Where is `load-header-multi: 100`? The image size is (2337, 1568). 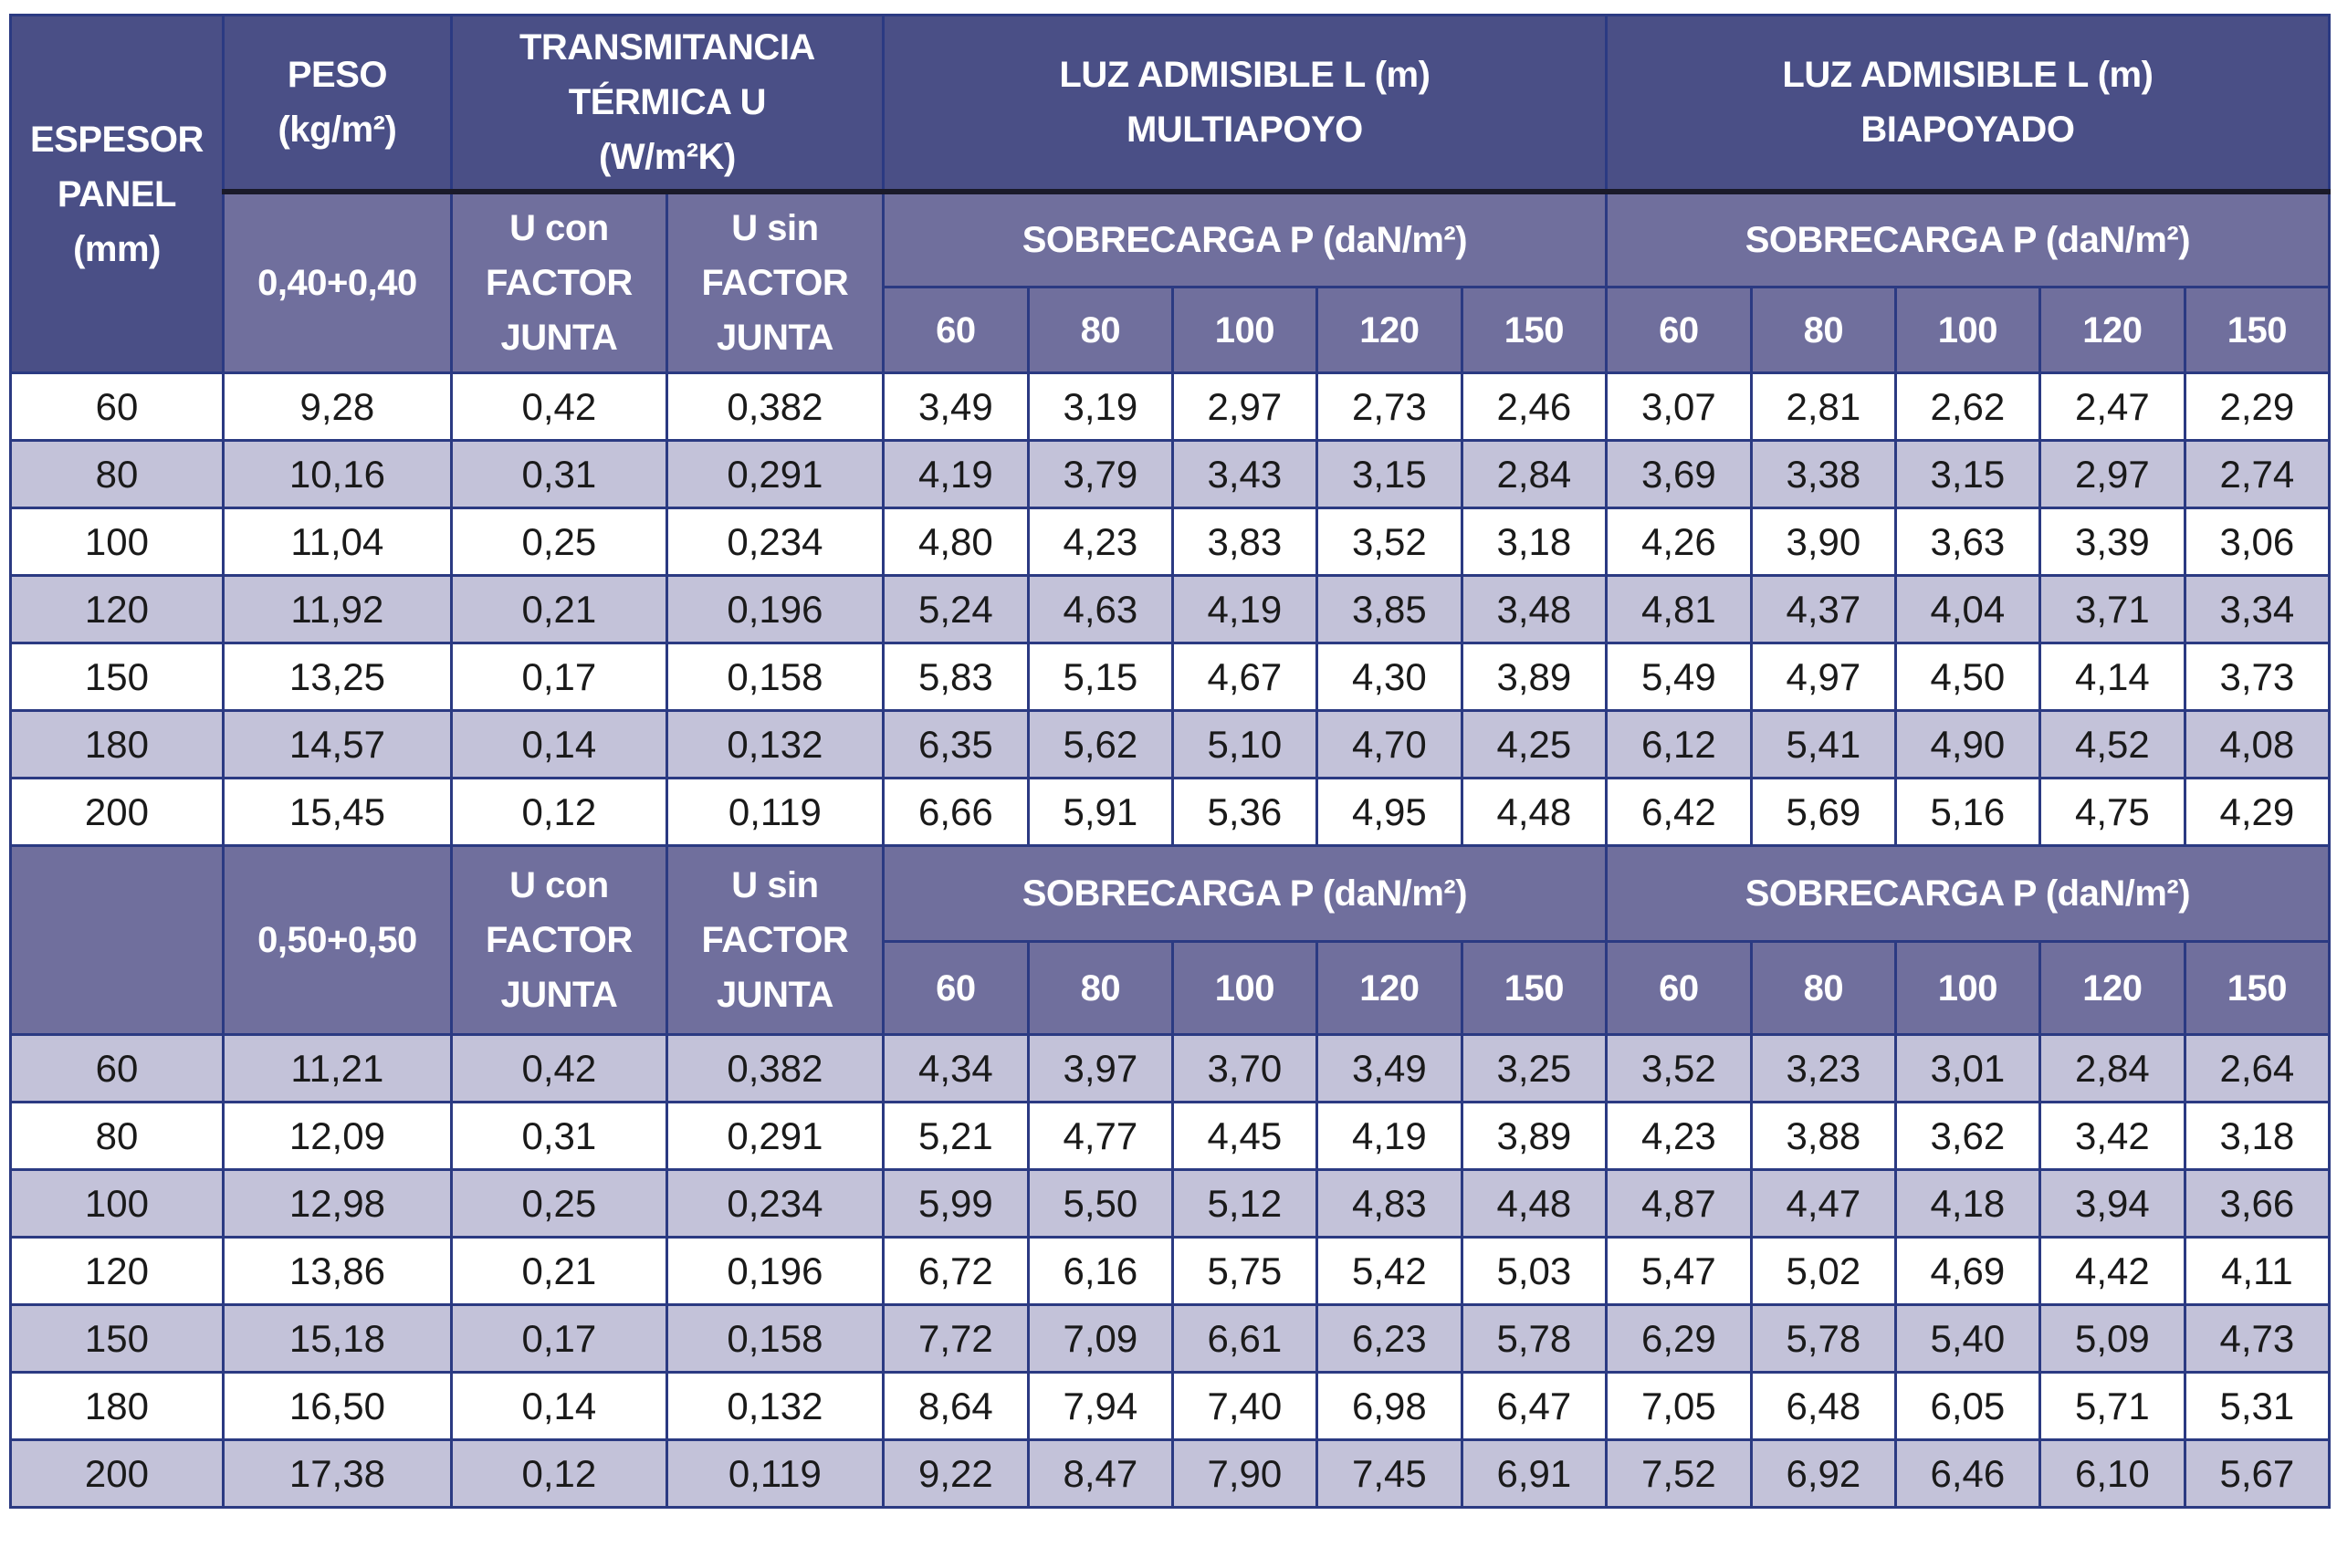 load-header-multi: 100 is located at coordinates (1244, 988).